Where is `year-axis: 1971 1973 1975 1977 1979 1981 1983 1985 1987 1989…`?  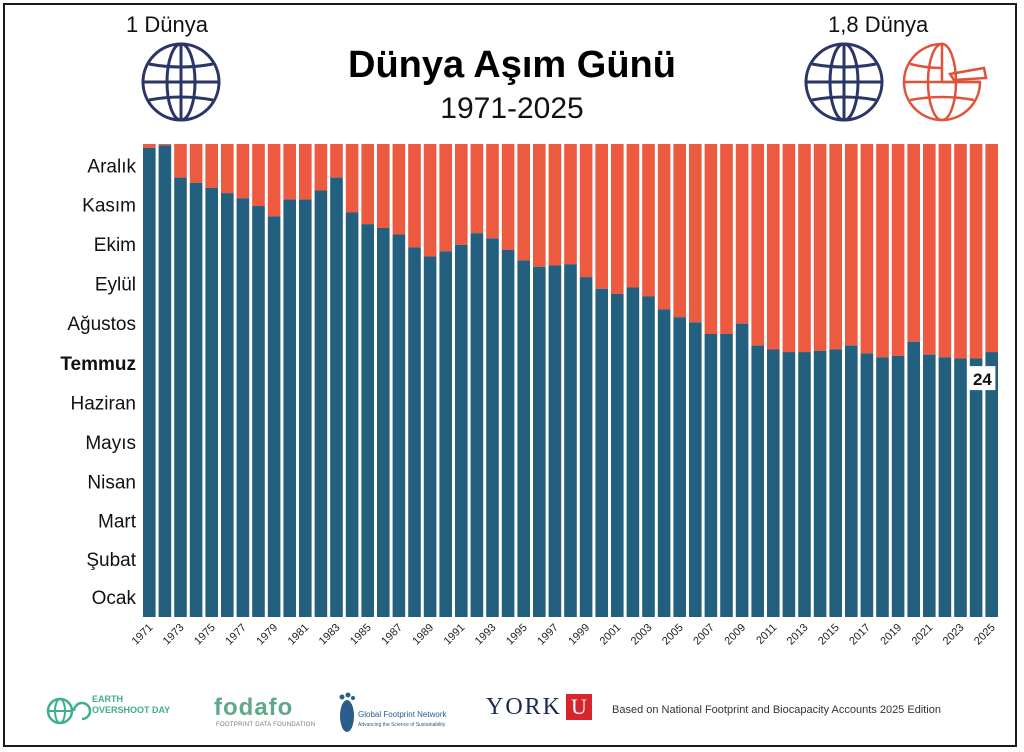
year-axis: 1971 1973 1975 1977 1979 1981 1983 1985 1987 1989… is located at coordinates (564, 635).